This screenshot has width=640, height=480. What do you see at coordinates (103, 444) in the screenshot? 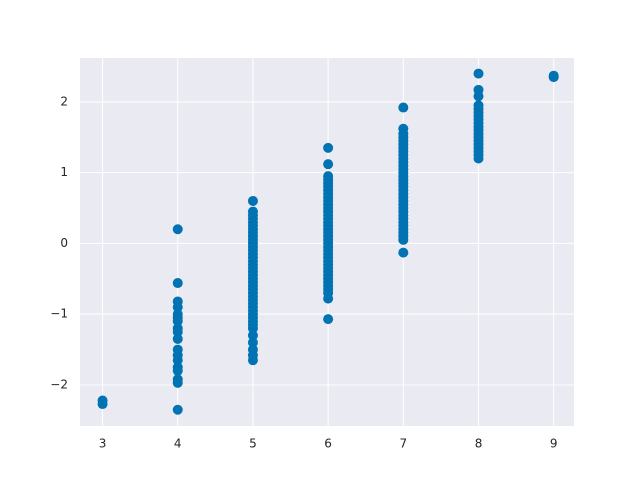
I see `x-tick-label: 3` at bounding box center [103, 444].